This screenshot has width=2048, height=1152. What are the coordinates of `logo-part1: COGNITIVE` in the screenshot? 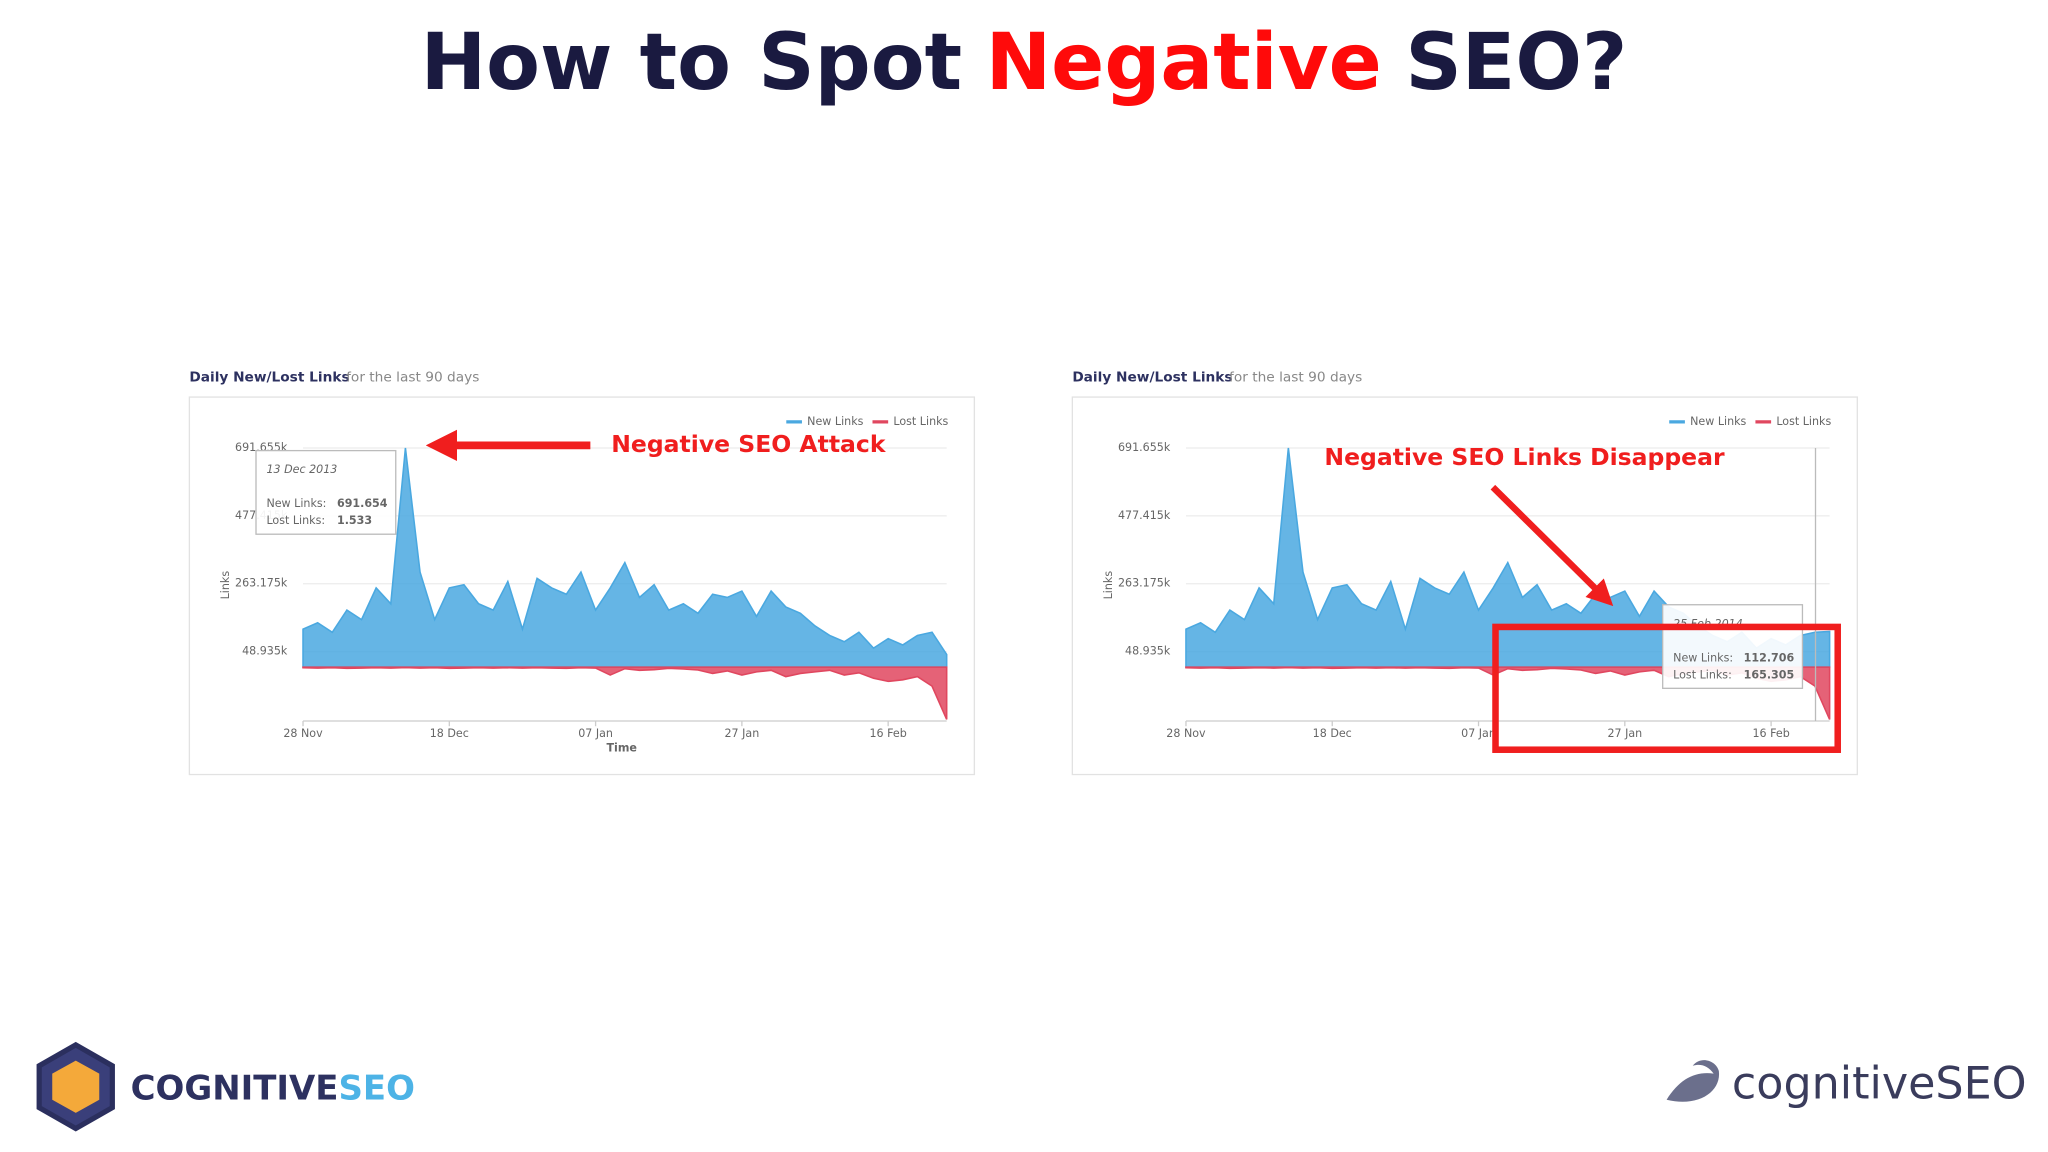 It's located at (235, 1088).